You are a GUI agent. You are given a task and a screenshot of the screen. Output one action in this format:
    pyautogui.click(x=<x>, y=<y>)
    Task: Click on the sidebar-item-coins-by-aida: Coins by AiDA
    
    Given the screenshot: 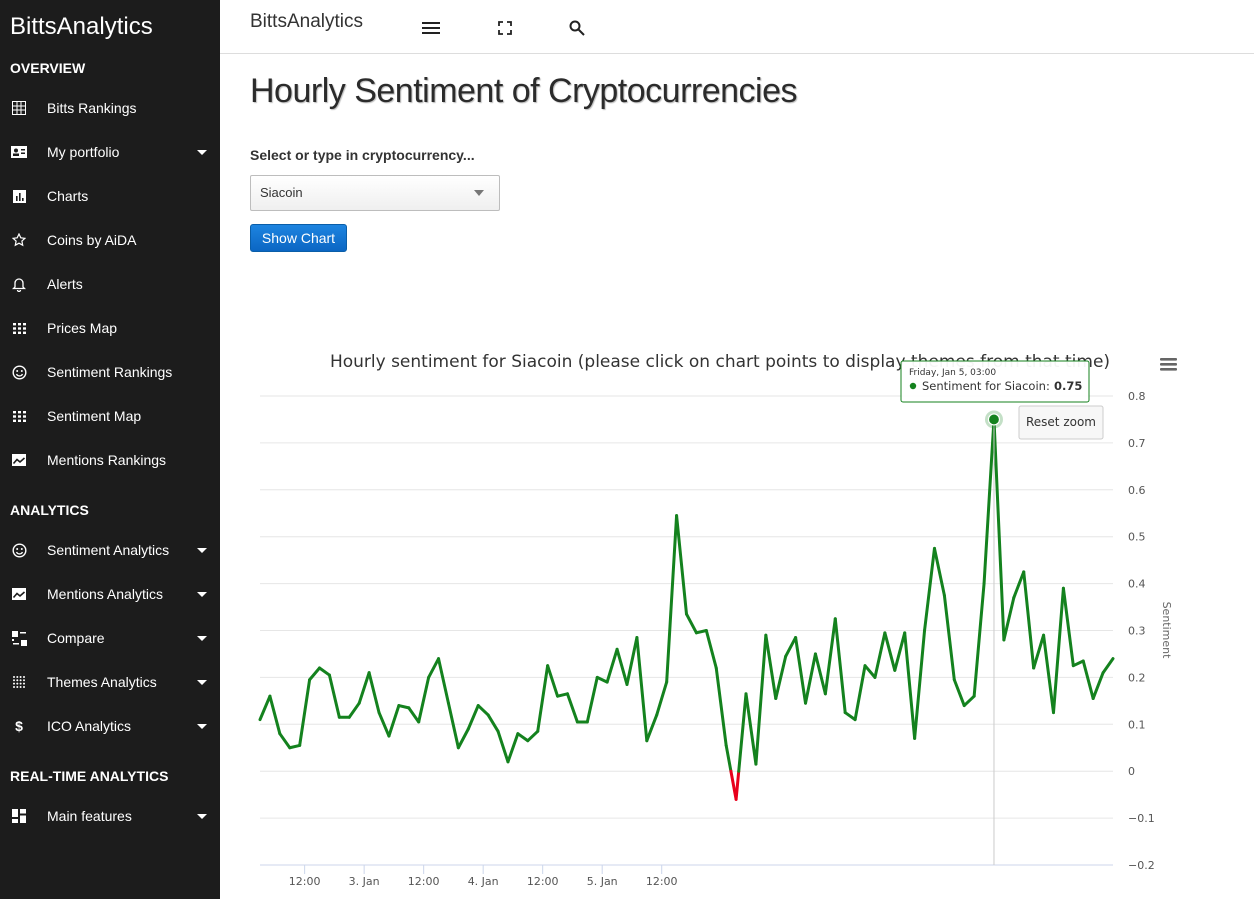 What is the action you would take?
    pyautogui.click(x=110, y=240)
    